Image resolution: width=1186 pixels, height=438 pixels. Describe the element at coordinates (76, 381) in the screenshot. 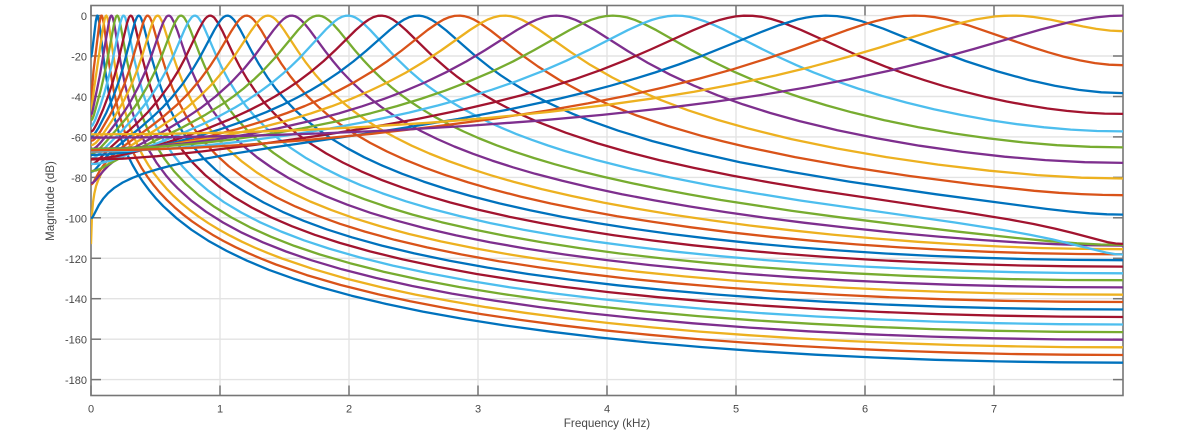

I see `svg-text: -180` at that location.